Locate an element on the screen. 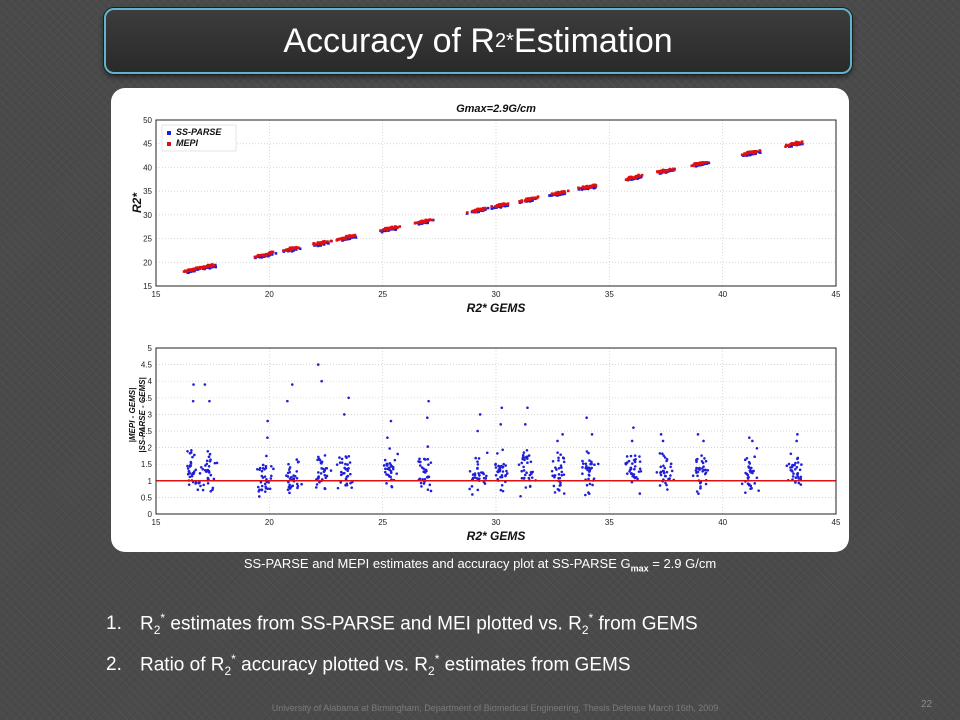  bottom-chart-xlabel: R2* GEMS is located at coordinates (496, 536).